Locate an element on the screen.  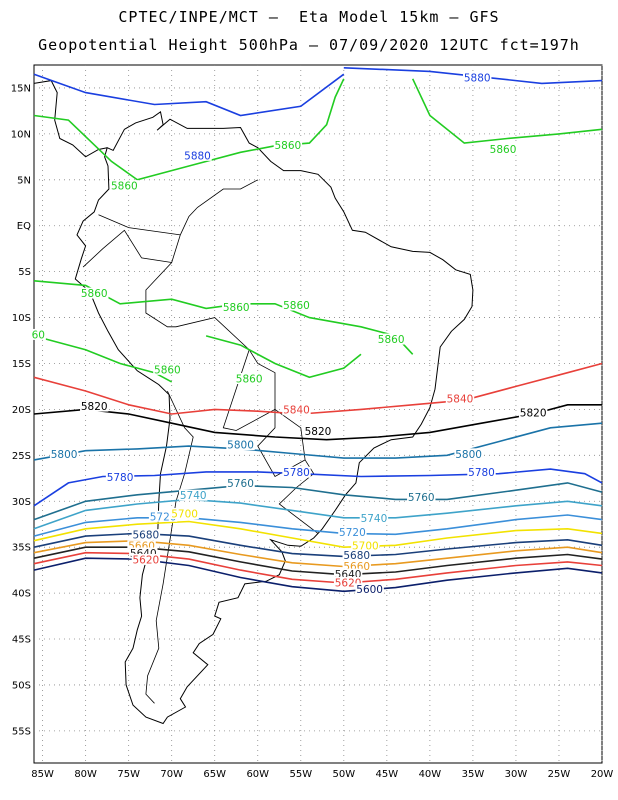
lat-tick-label: 25S is located at coordinates (21, 456).